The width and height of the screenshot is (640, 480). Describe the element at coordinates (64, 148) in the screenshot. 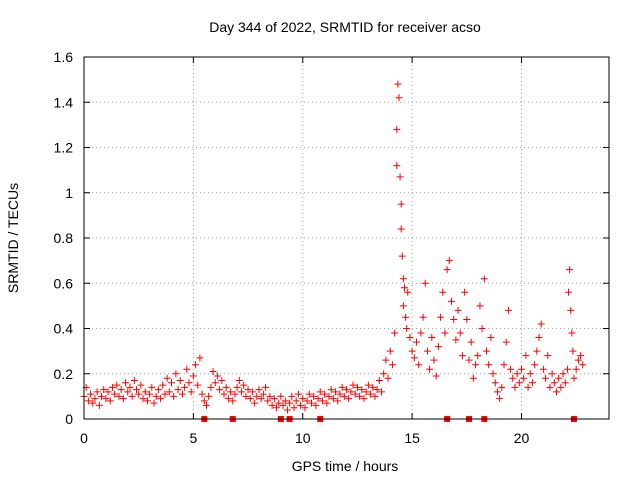

I see `y-tick-label: 1.2` at that location.